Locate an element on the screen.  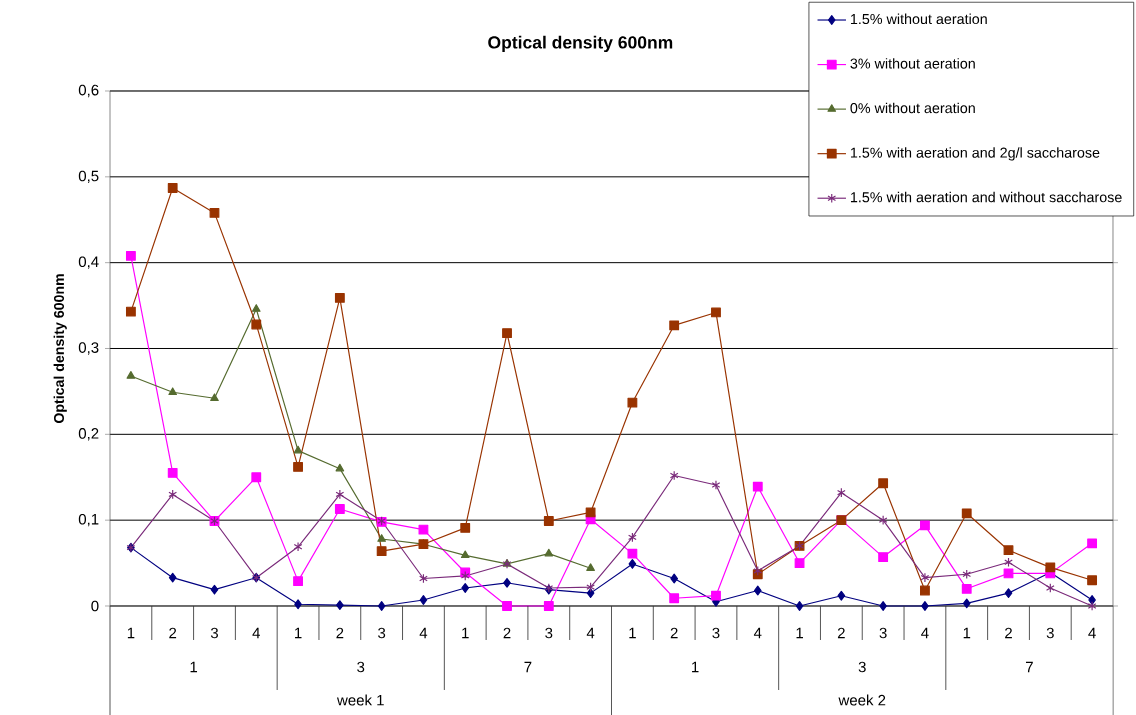
legend-label: 1.5% with aeration and 2g/l saccharose is located at coordinates (975, 154).